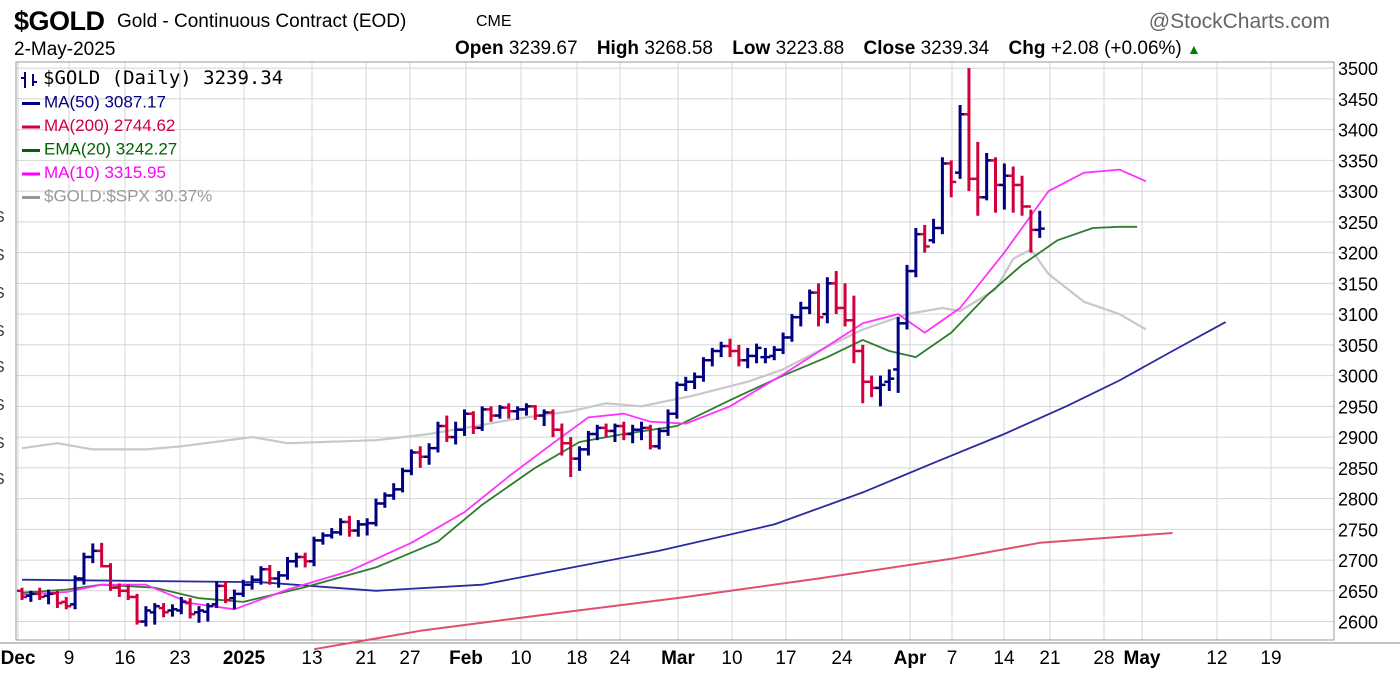 Image resolution: width=1400 pixels, height=675 pixels. What do you see at coordinates (785, 658) in the screenshot?
I see `x-tick-label: 17` at bounding box center [785, 658].